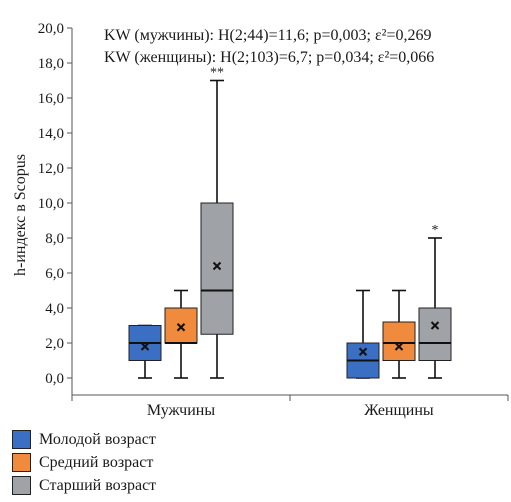 The image size is (511, 502). What do you see at coordinates (51, 99) in the screenshot?
I see `y-tick-label: 16,0` at bounding box center [51, 99].